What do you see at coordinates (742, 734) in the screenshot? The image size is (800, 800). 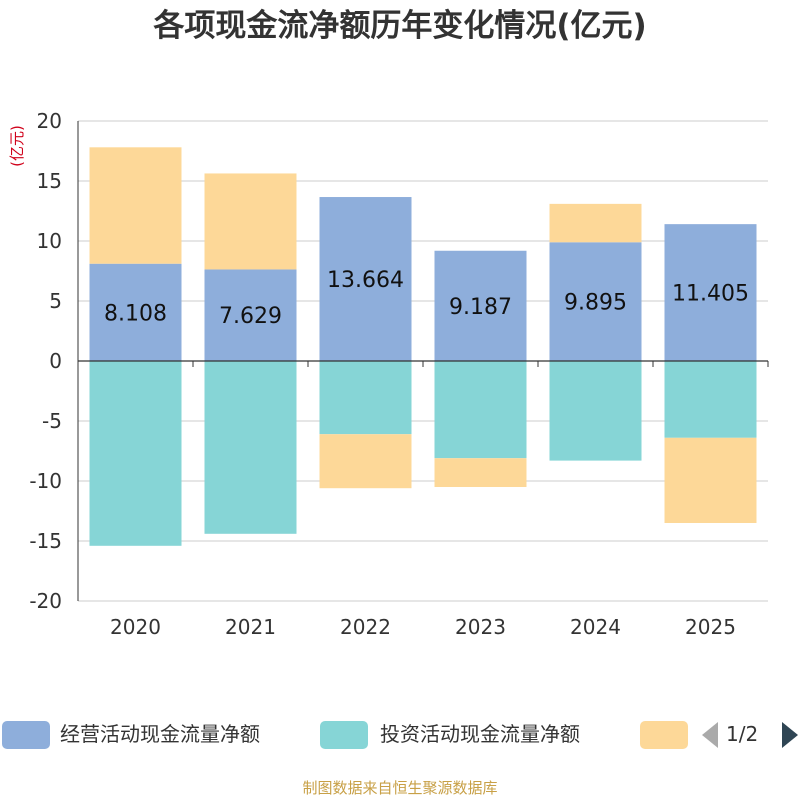 I see `legend-page-indicator: 1/2` at bounding box center [742, 734].